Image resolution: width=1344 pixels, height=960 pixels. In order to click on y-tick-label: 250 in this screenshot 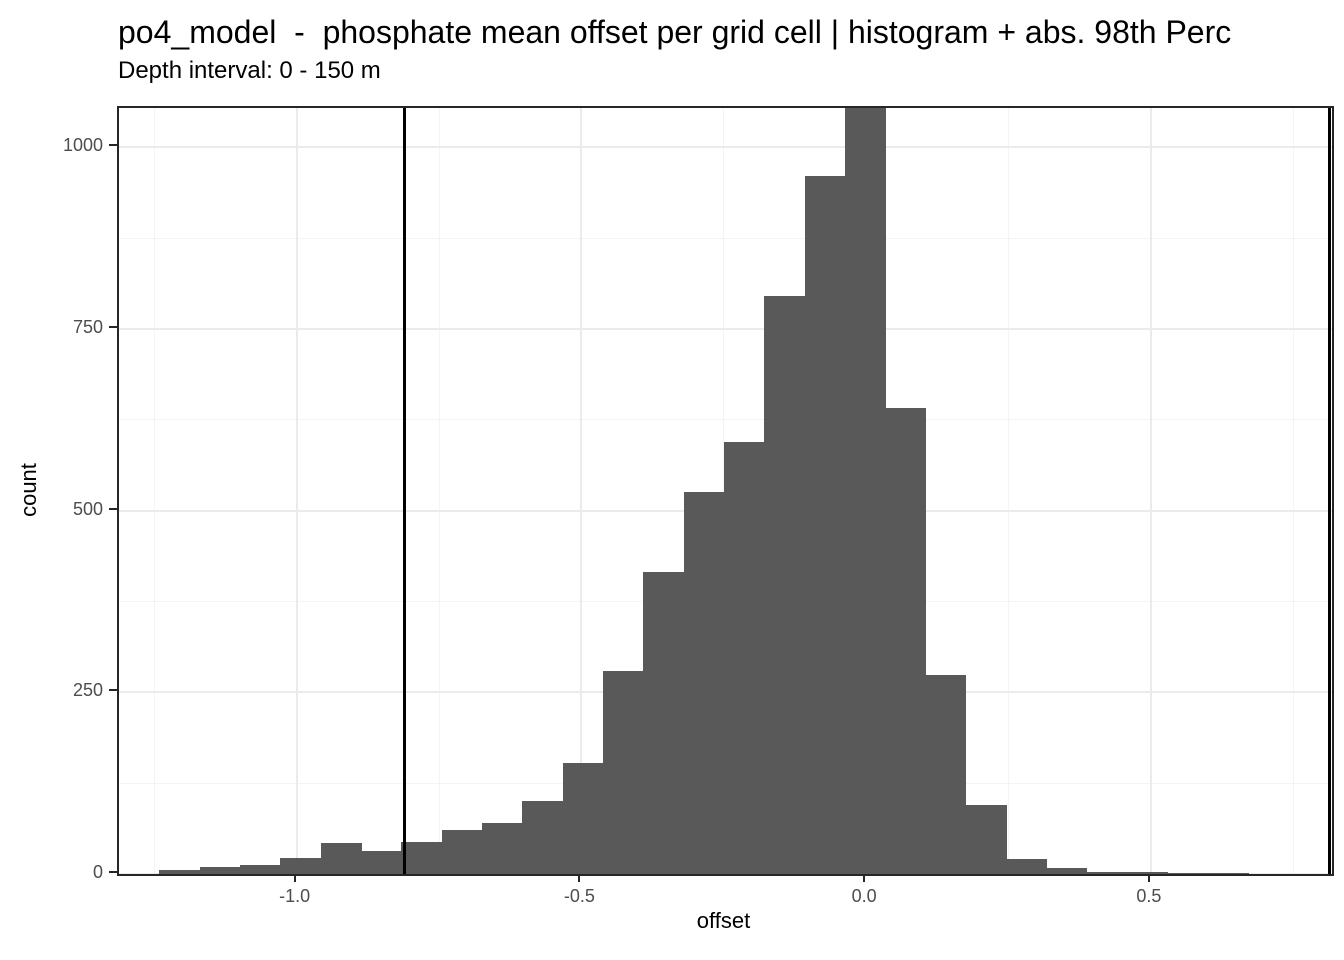, I will do `click(87, 690)`.